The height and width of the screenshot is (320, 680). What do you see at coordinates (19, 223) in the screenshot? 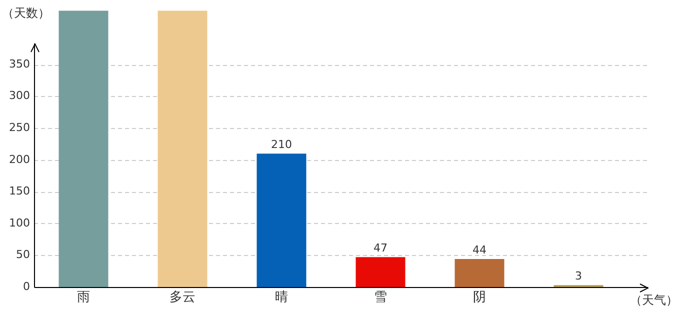
I see `y-tick-label: 100` at bounding box center [19, 223].